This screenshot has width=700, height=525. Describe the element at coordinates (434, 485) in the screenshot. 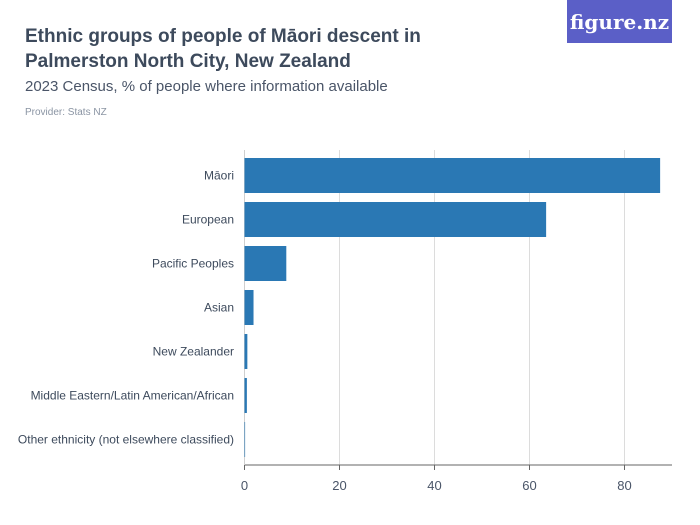

I see `x-tick-label: 40` at that location.